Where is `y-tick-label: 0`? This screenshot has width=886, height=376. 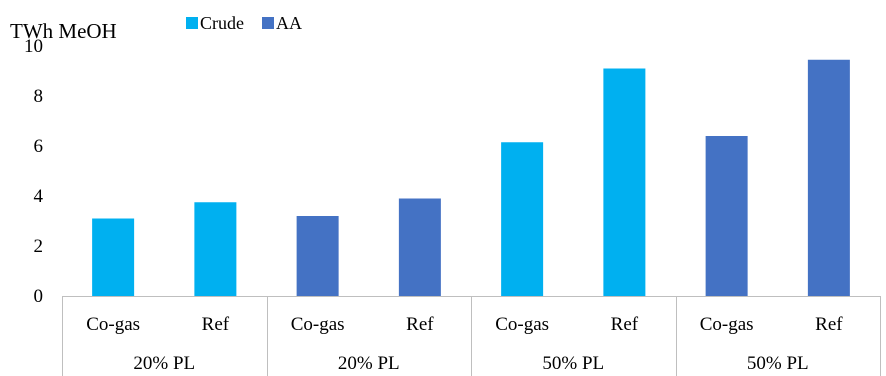 y-tick-label: 0 is located at coordinates (39, 296).